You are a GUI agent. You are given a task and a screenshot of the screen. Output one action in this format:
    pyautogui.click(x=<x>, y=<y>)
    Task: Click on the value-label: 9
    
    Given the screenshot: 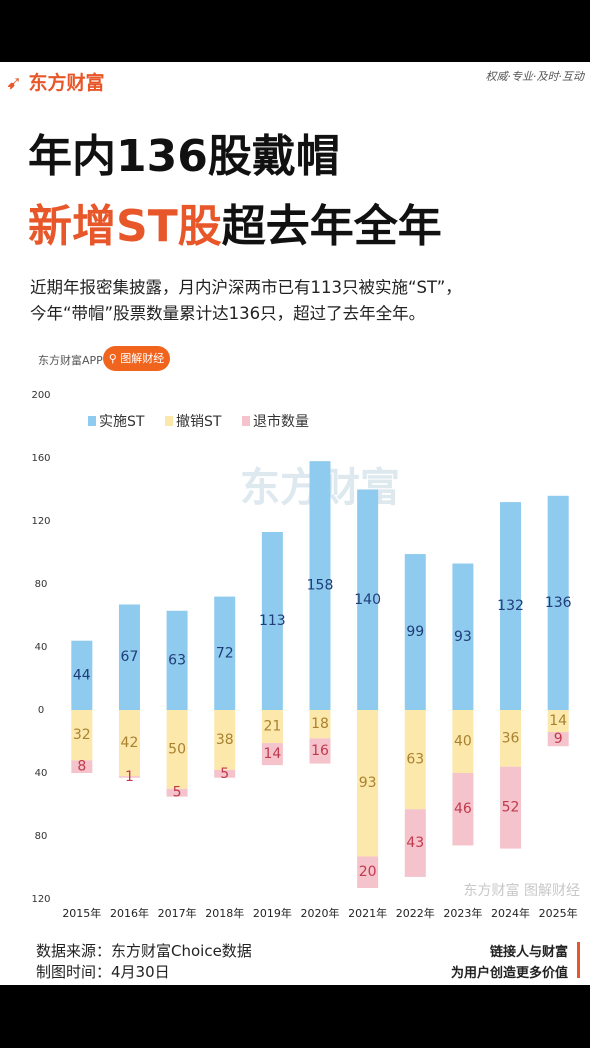 What is the action you would take?
    pyautogui.click(x=558, y=739)
    